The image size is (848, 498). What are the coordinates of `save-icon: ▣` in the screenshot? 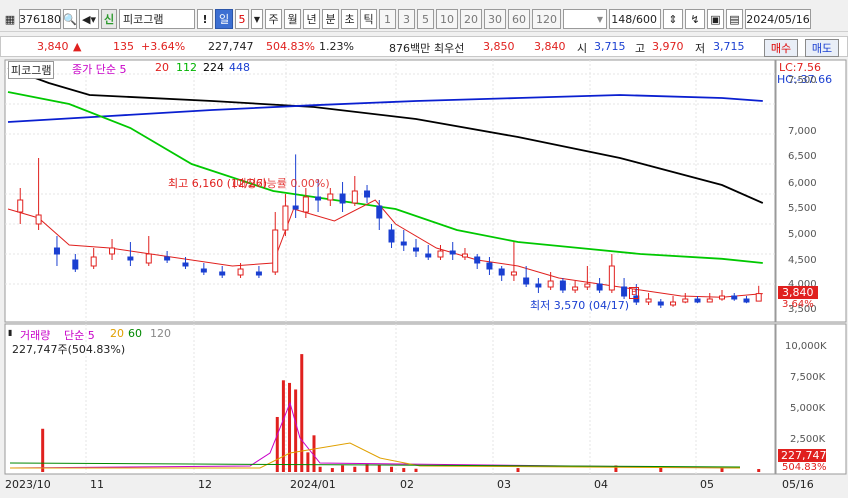 It's located at (715, 19).